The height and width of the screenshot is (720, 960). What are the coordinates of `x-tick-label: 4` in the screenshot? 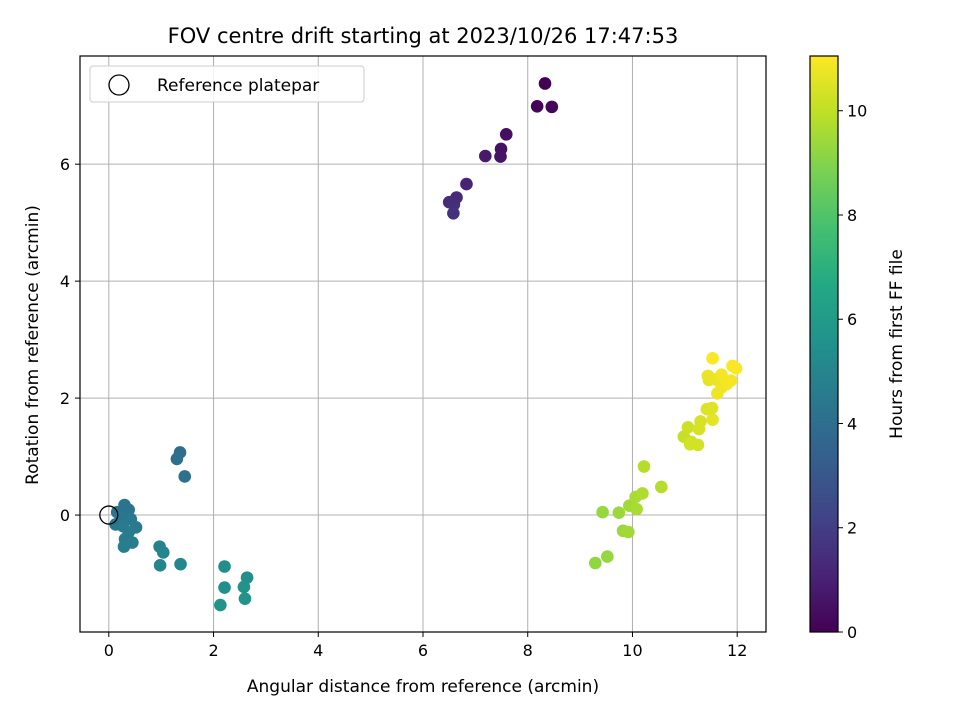 It's located at (318, 650).